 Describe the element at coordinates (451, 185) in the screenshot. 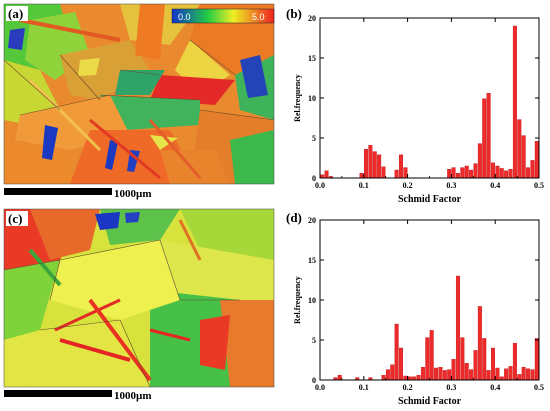

I see `x-tick-label: 0.3` at that location.